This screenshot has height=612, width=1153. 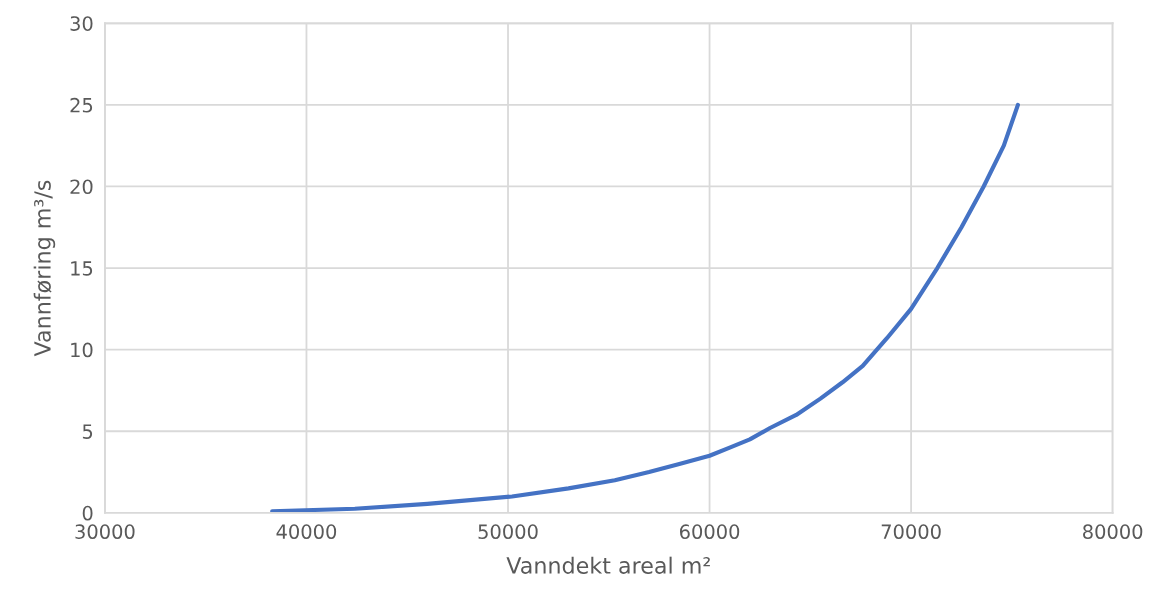 What do you see at coordinates (81, 105) in the screenshot?
I see `y-tick-label: 25` at bounding box center [81, 105].